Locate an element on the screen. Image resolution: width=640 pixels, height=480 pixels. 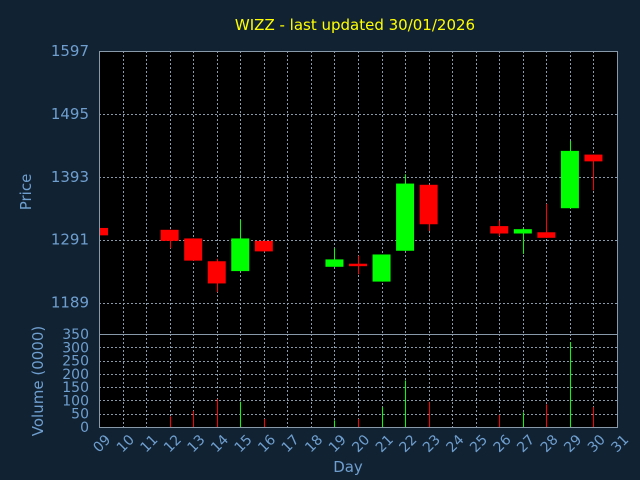
volume-tick-label: 250 is located at coordinates (75, 362).